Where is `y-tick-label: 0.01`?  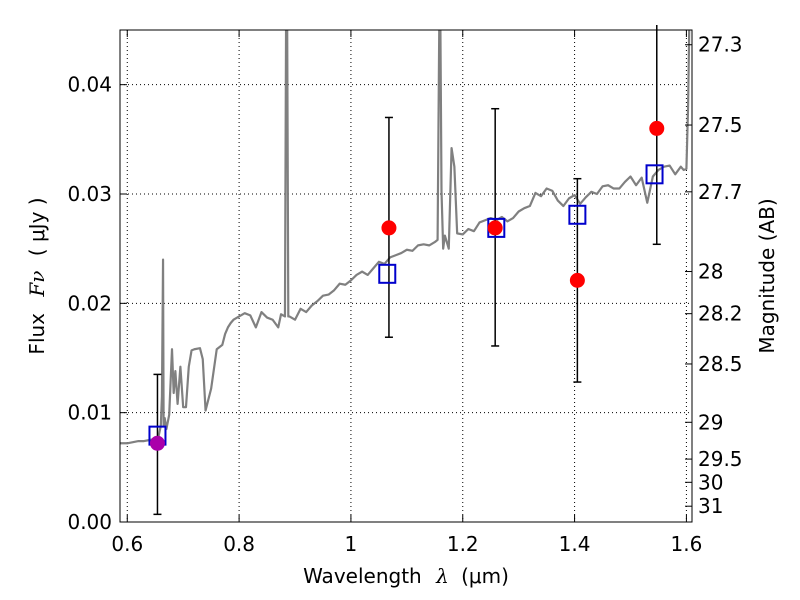
y-tick-label: 0.01 is located at coordinates (89, 413).